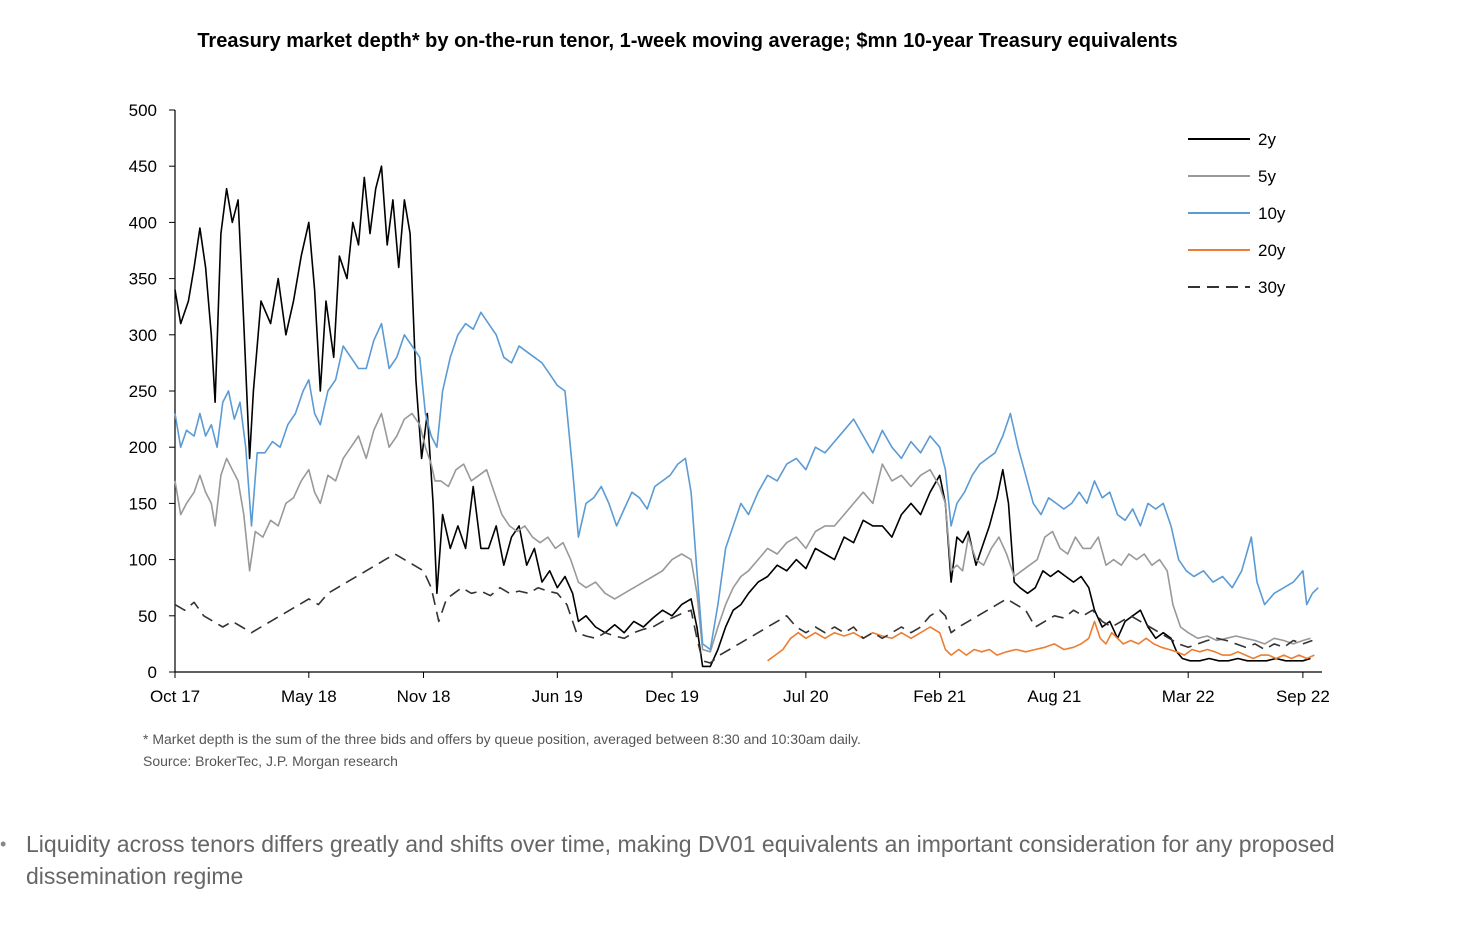 The width and height of the screenshot is (1460, 930). What do you see at coordinates (143, 503) in the screenshot?
I see `y-tick-label: 150` at bounding box center [143, 503].